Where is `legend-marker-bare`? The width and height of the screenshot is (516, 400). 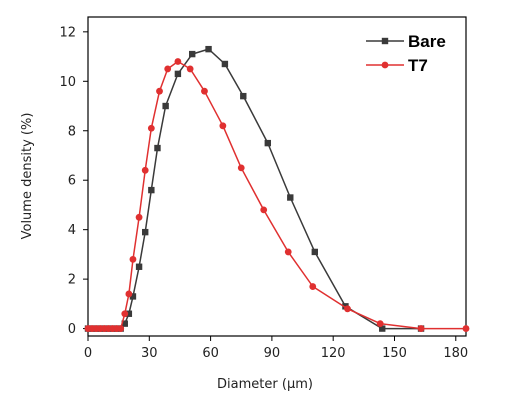
legend-marker-bare is located at coordinates (385, 41).